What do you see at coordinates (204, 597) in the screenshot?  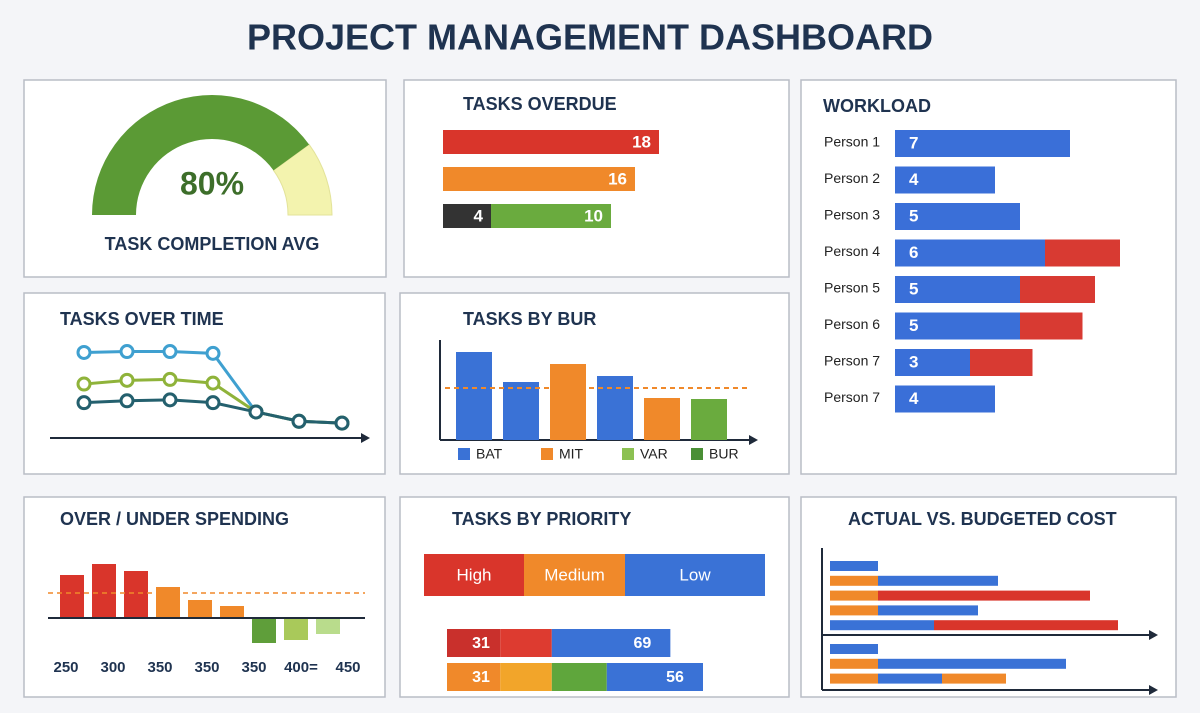 I see `panel` at bounding box center [204, 597].